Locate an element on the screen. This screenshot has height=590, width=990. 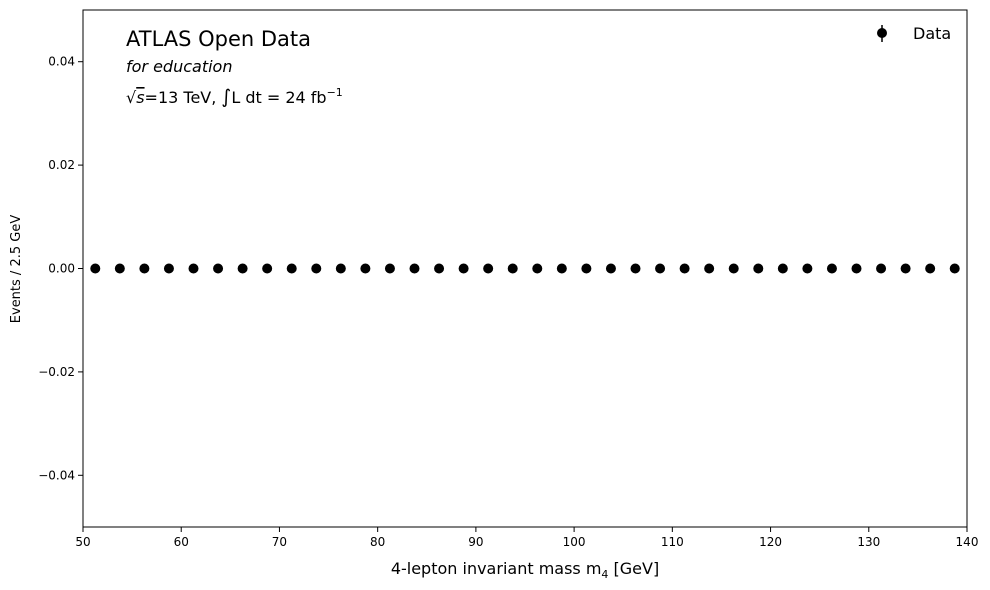
legend-label-data: Data is located at coordinates (932, 33).